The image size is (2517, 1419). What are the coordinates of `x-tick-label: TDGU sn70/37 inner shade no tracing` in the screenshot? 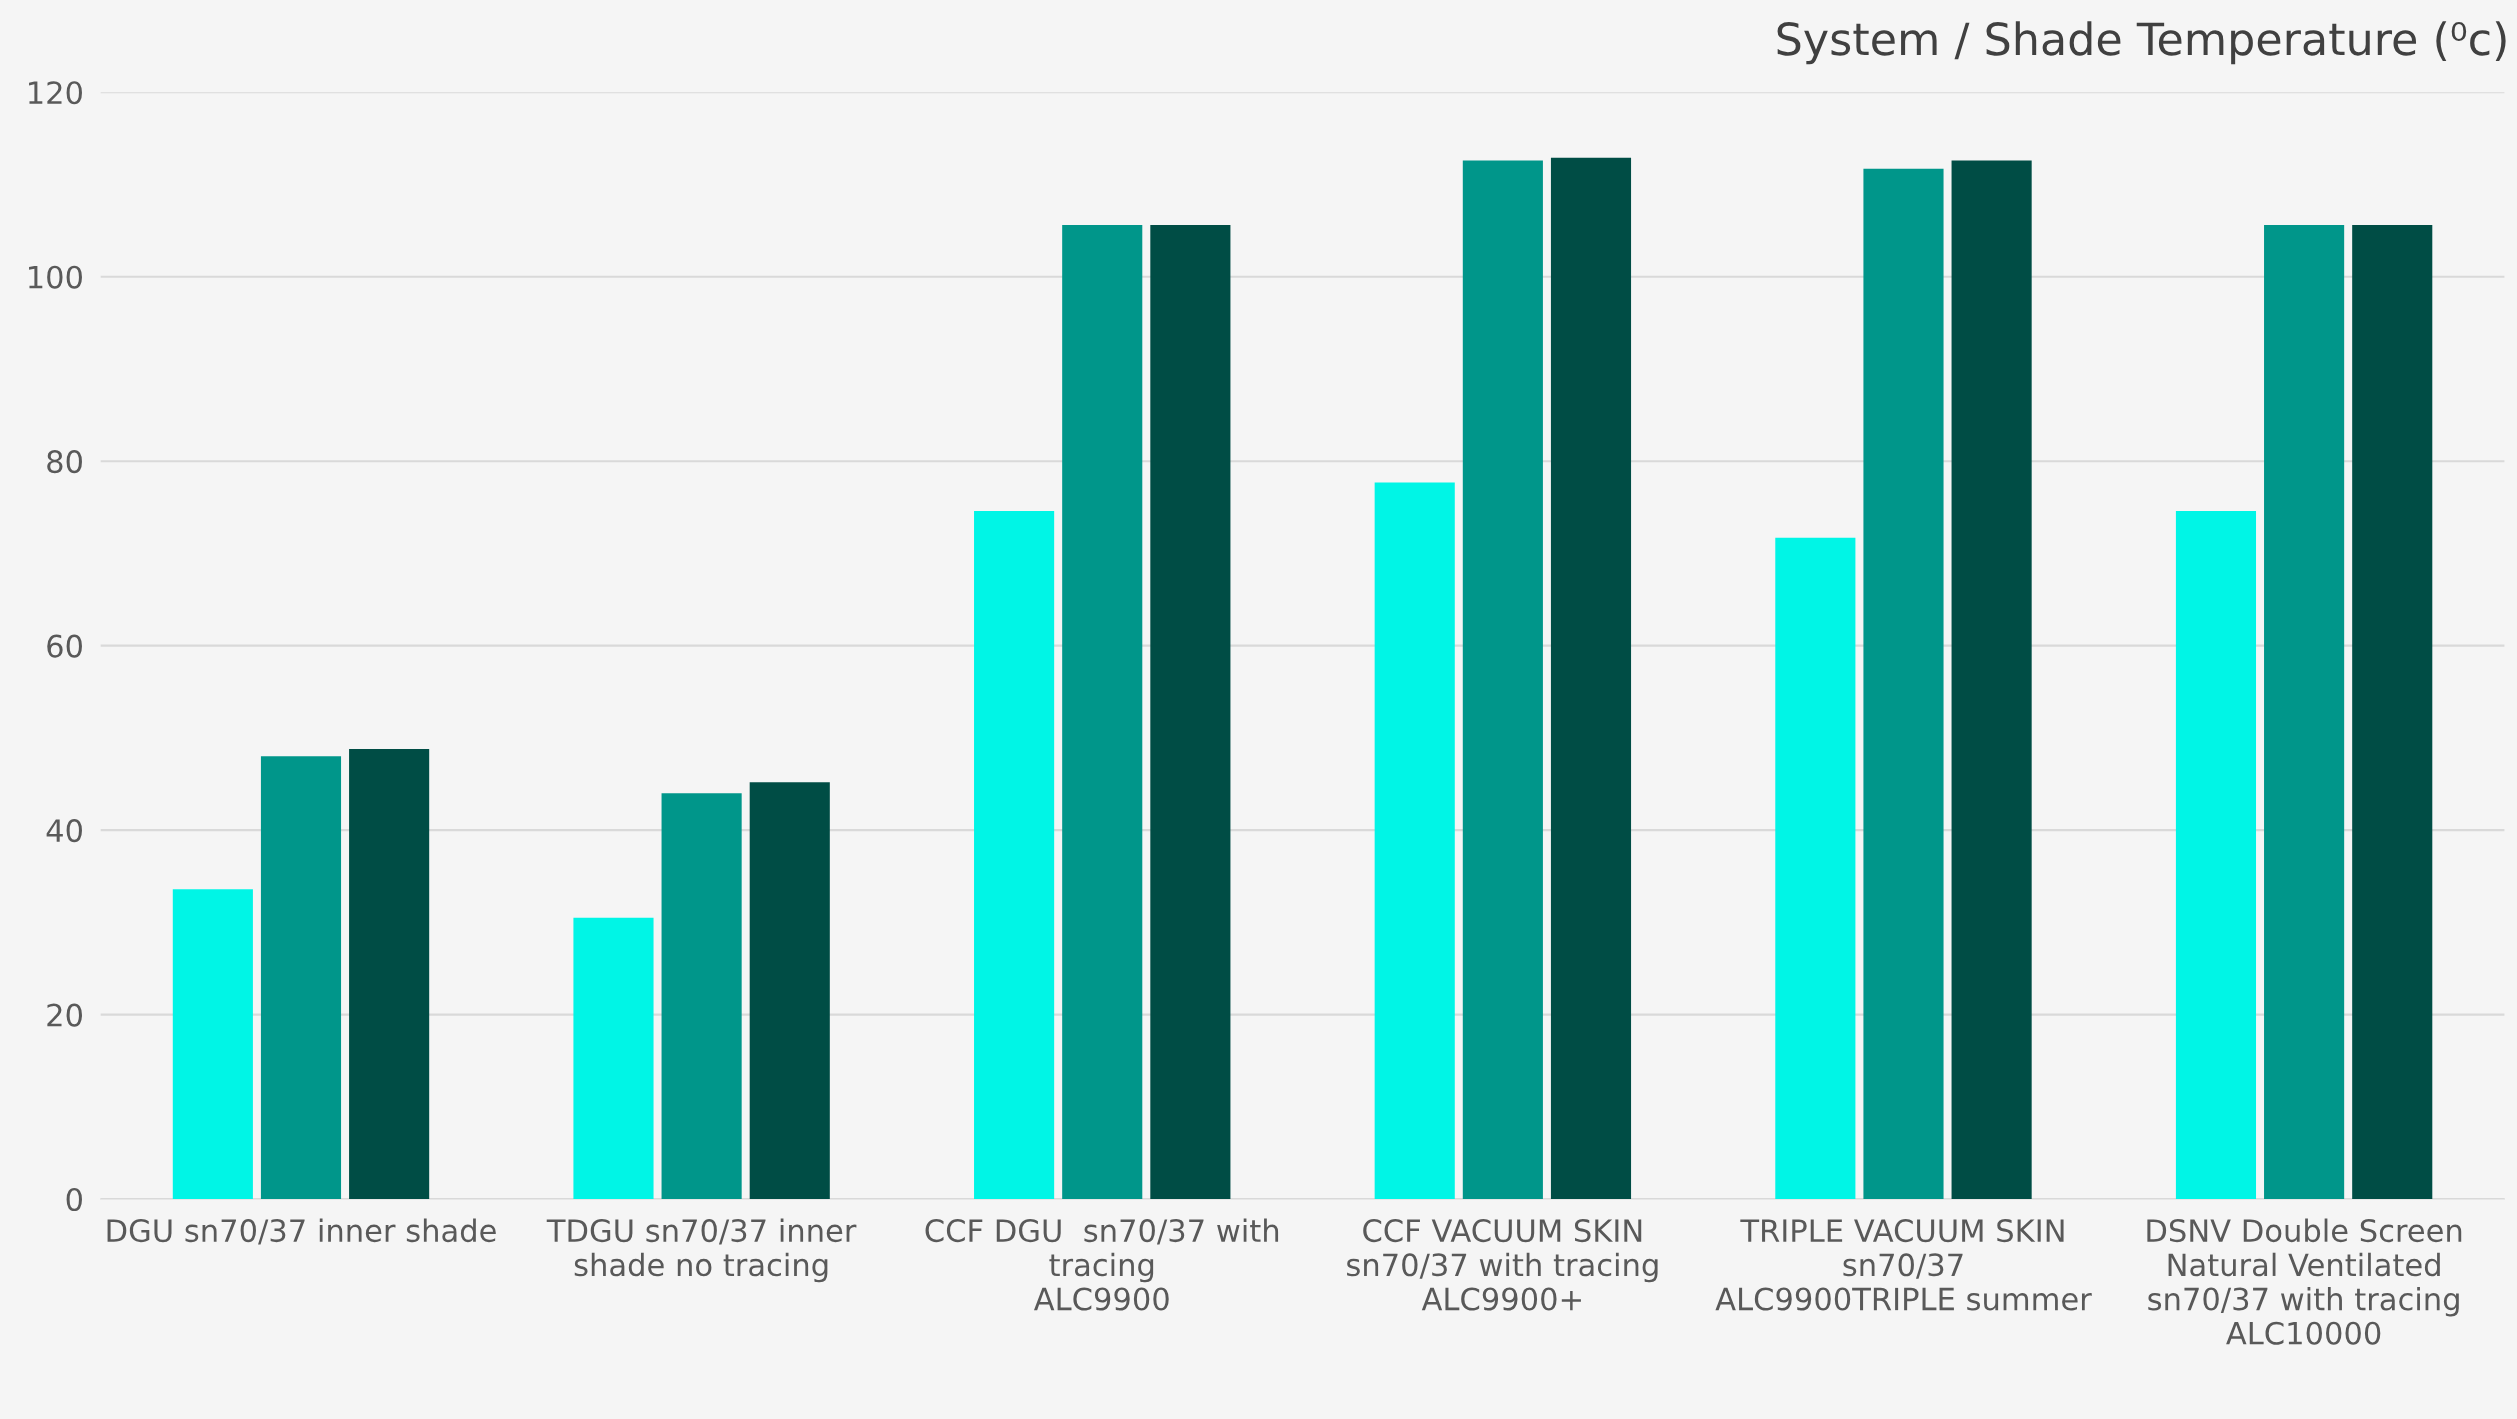 It's located at (701, 1250).